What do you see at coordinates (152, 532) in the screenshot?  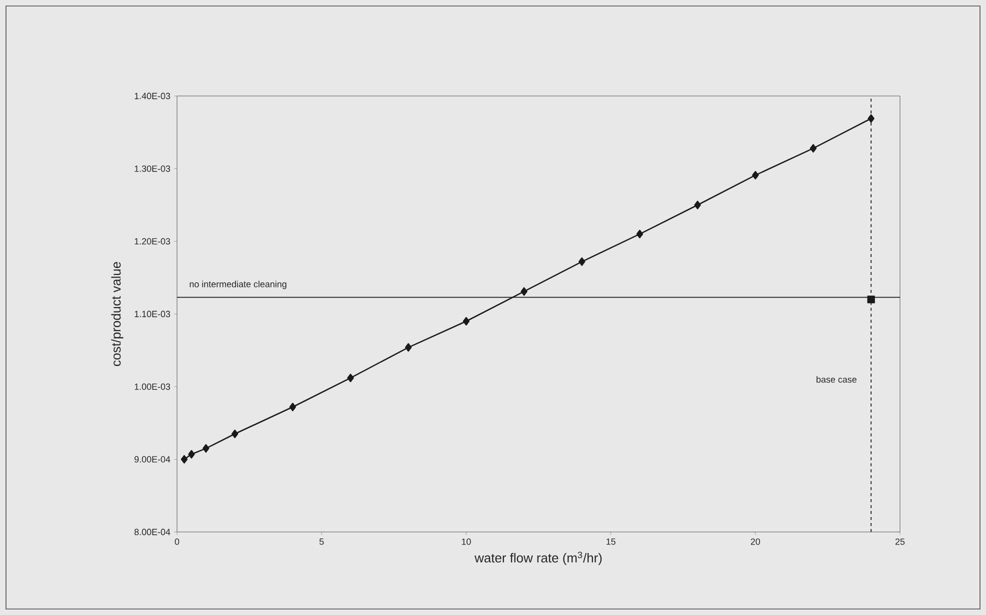 I see `y-tick-label: 8.00E-04` at bounding box center [152, 532].